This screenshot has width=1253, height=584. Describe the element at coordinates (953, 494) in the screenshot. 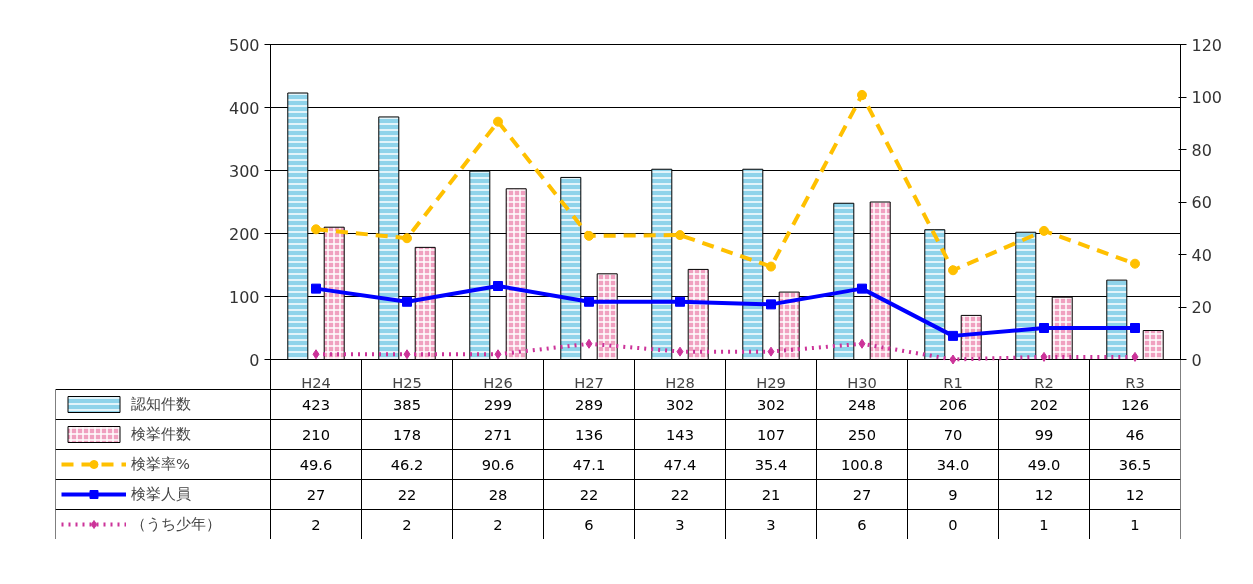

I see `data-label: 9` at that location.